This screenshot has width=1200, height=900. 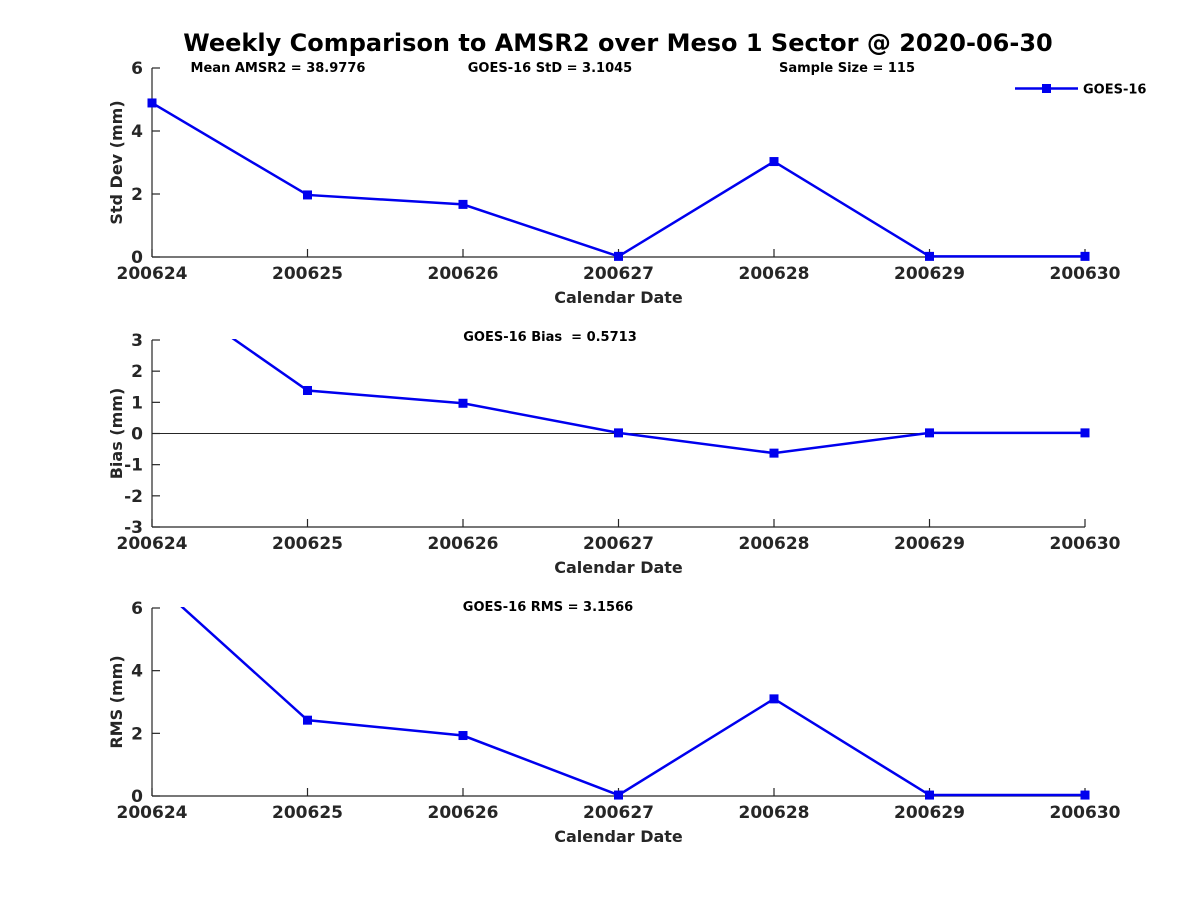 I want to click on y-tick-label: 3, so click(x=137, y=341).